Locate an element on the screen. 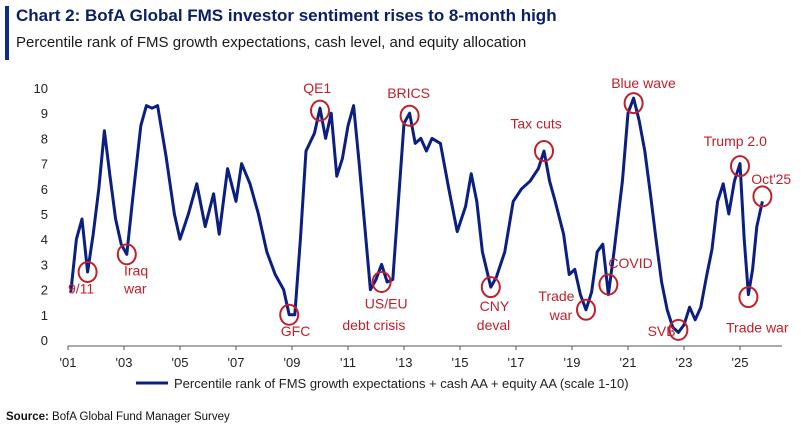  annotation-label: deval is located at coordinates (493, 325).